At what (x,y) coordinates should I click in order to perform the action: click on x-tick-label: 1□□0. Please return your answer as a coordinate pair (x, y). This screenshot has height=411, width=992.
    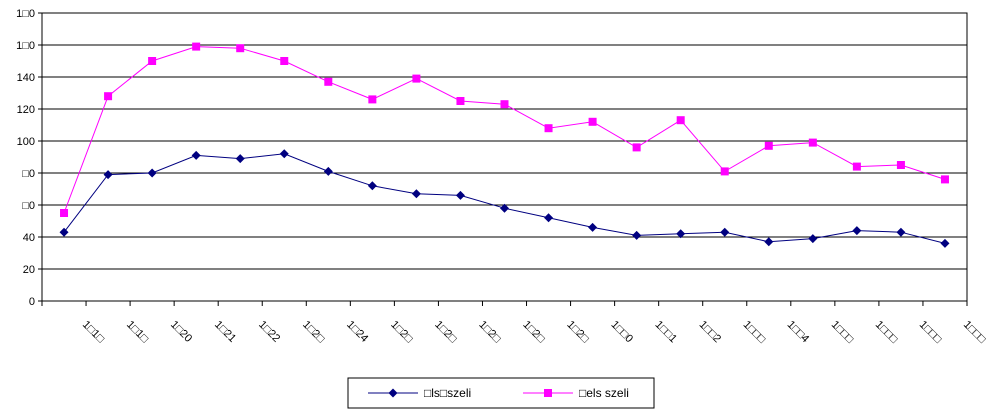
    Looking at the image, I should click on (621, 332).